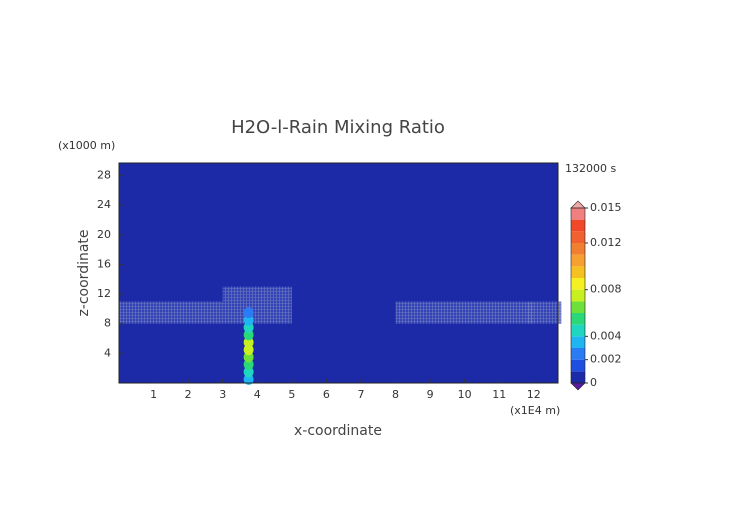 Image resolution: width=752 pixels, height=532 pixels. What do you see at coordinates (104, 263) in the screenshot?
I see `y-tick-label: 16` at bounding box center [104, 263].